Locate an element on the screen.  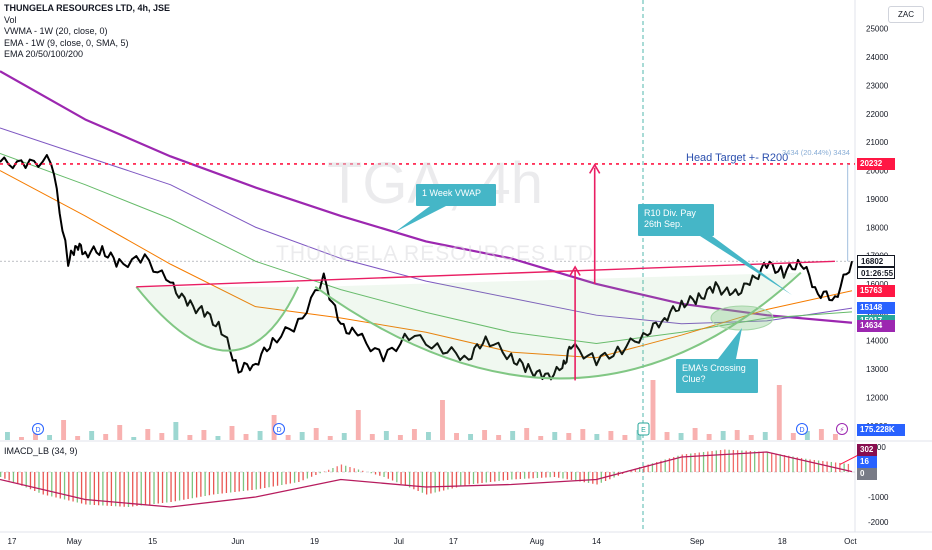
volume-value-label: 175.228K is located at coordinates (881, 430).